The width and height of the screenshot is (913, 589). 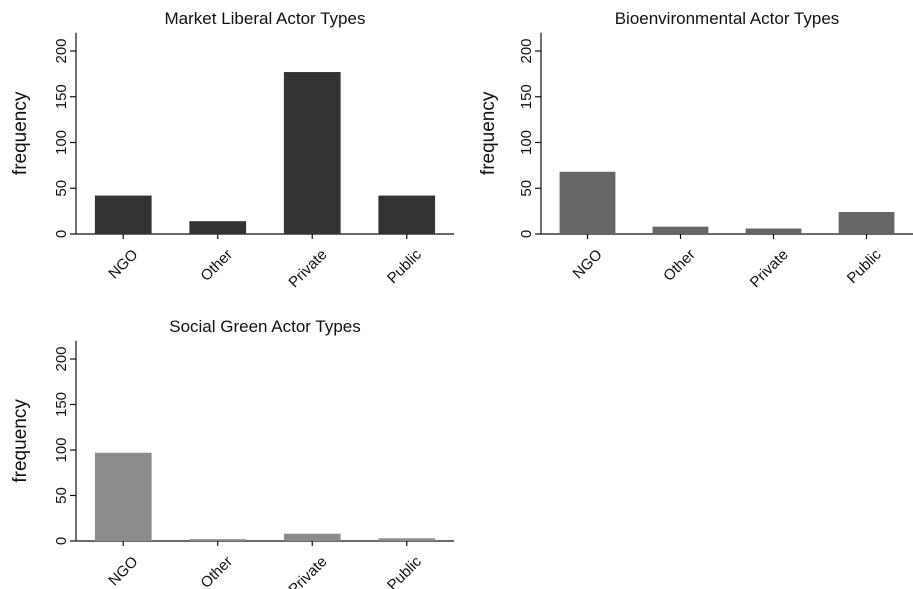 What do you see at coordinates (265, 18) in the screenshot?
I see `chart-title: Market Liberal Actor Types` at bounding box center [265, 18].